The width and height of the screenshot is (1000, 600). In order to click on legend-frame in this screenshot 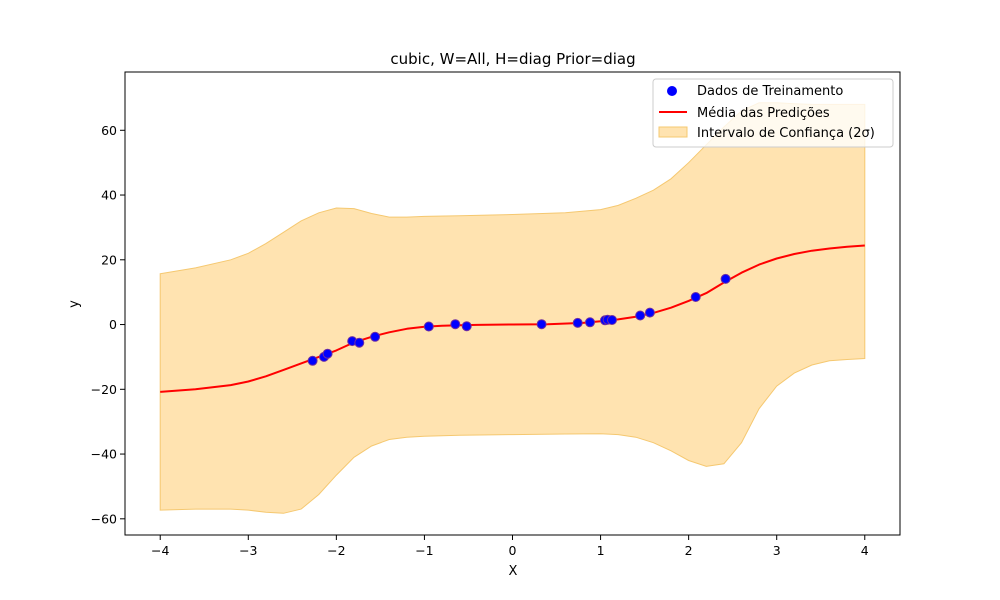, I will do `click(773, 113)`.